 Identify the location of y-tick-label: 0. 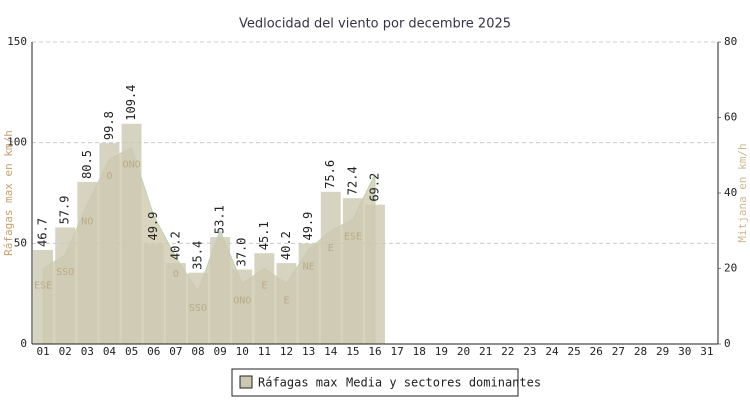
(23, 343).